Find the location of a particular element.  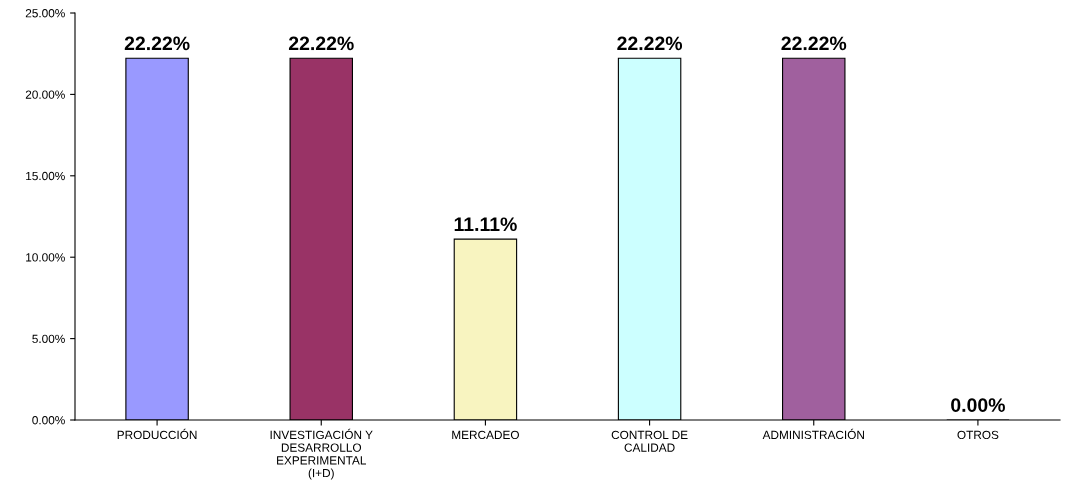

y-tick-label: 25.00% is located at coordinates (45, 13).